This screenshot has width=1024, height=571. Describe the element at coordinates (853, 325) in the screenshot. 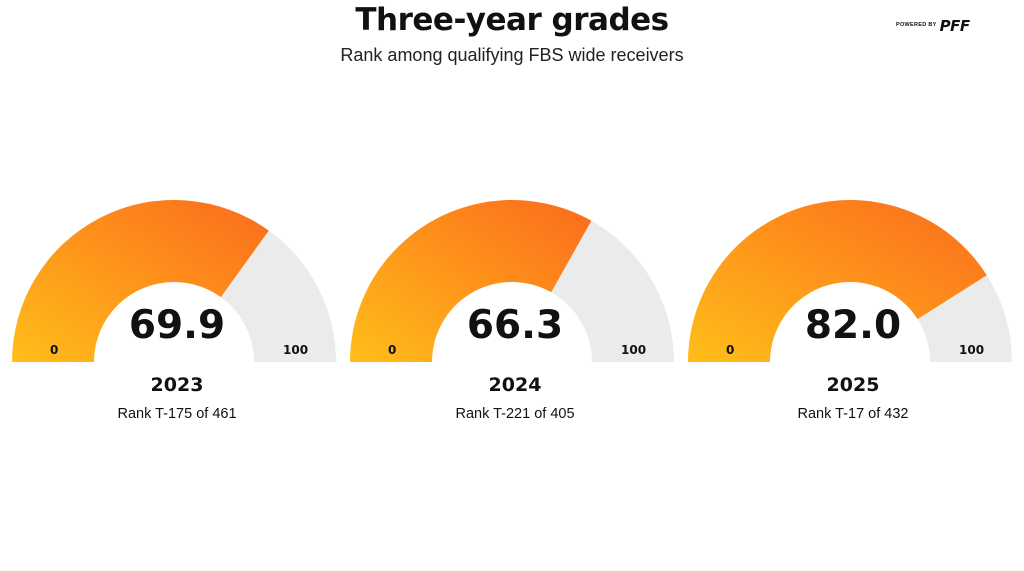

I see `gauge-value-label: 82.0` at that location.